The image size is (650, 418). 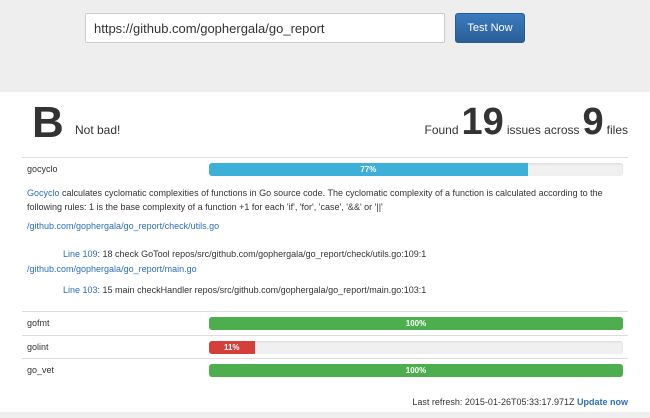 What do you see at coordinates (482, 122) in the screenshot?
I see `issues-count: 19` at bounding box center [482, 122].